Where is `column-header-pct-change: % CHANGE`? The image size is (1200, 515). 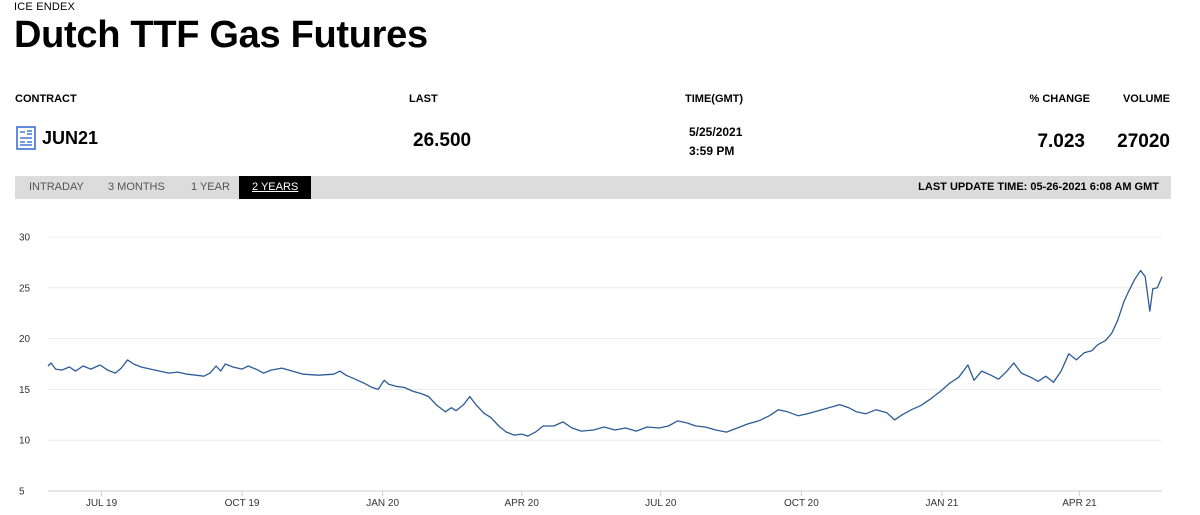
column-header-pct-change: % CHANGE is located at coordinates (1059, 99).